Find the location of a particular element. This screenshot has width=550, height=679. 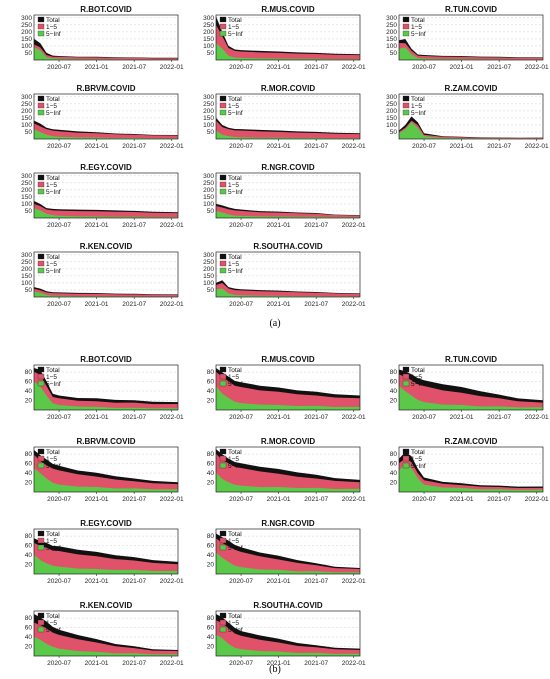

panel-title: R.SOUTHA.COVID is located at coordinates (288, 246).